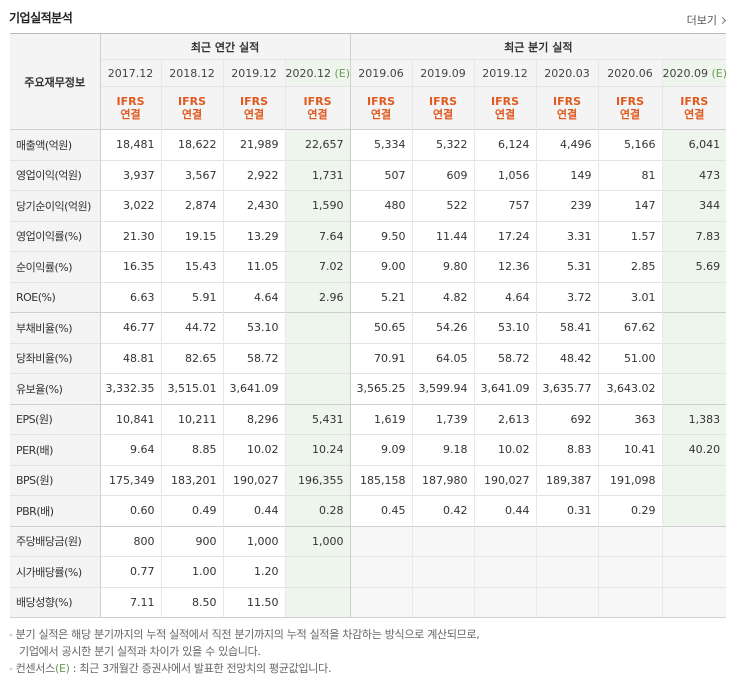  What do you see at coordinates (368, 571) in the screenshot?
I see `table-row: 시가배당률(%) 0.77 1.00 1.20` at bounding box center [368, 571].